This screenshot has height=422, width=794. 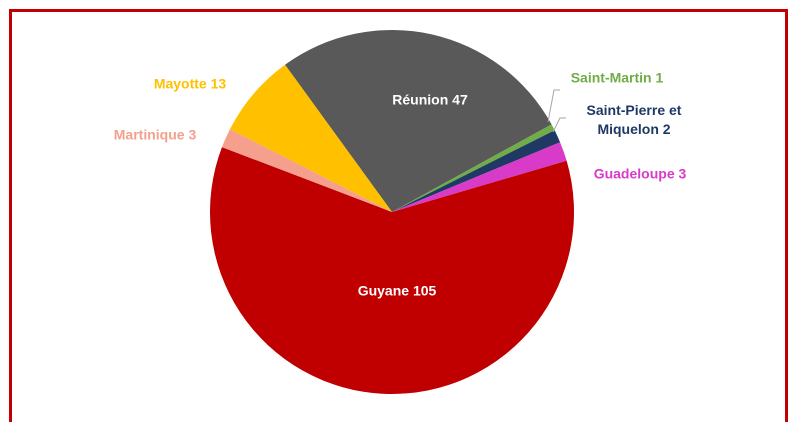 What do you see at coordinates (383, 290) in the screenshot?
I see `category-label: Guyane` at bounding box center [383, 290].